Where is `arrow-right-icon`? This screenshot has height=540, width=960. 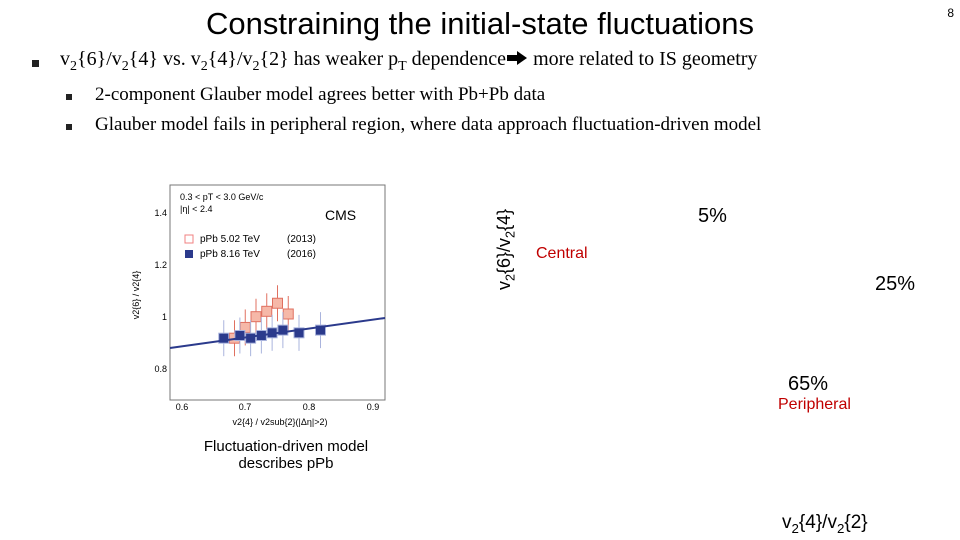 arrow-right-icon is located at coordinates (517, 58).